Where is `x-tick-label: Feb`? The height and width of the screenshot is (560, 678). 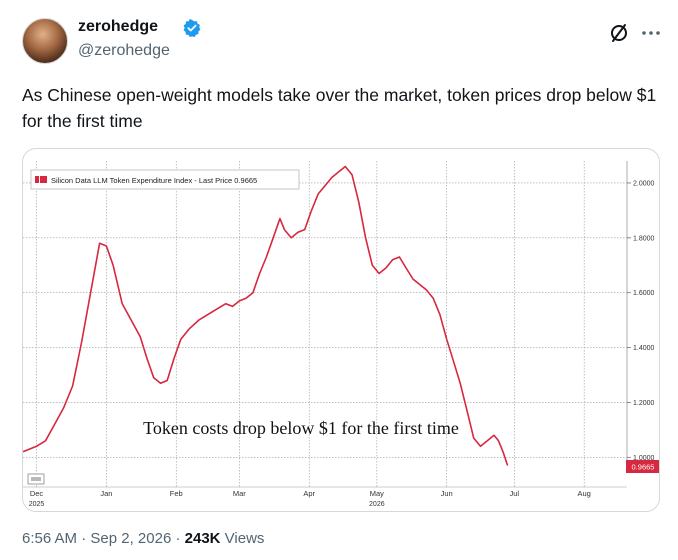
x-tick-label: Feb is located at coordinates (176, 493).